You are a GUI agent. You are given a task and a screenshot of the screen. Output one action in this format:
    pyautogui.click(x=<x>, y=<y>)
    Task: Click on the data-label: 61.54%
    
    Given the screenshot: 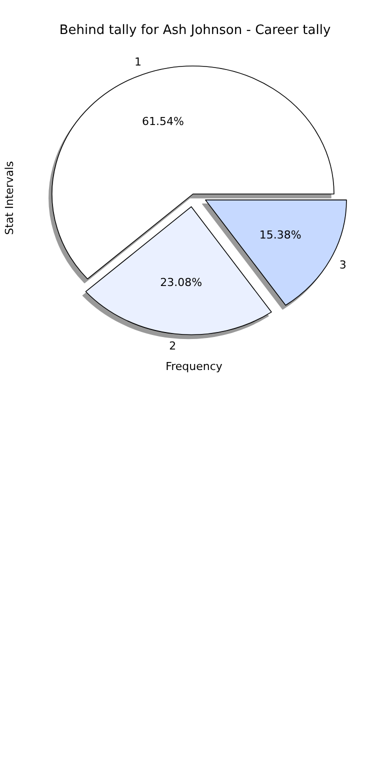 What is the action you would take?
    pyautogui.click(x=163, y=121)
    